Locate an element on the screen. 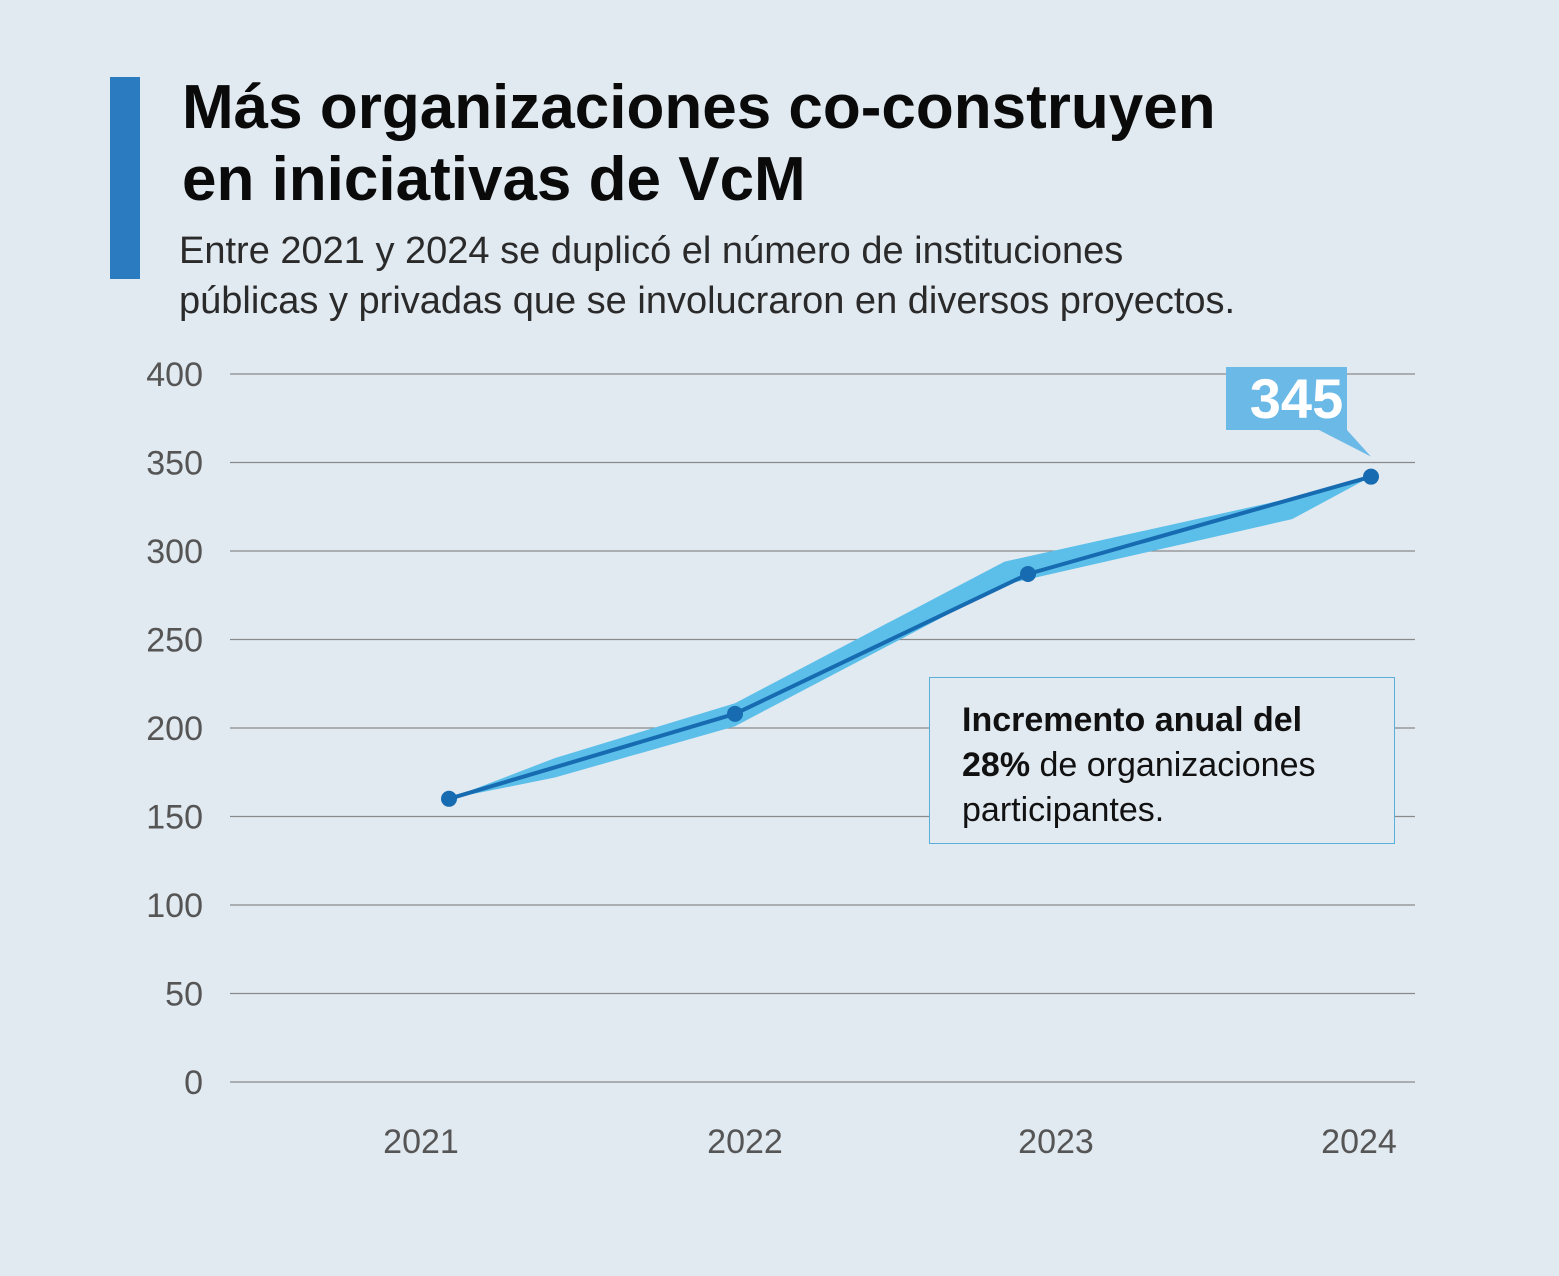 The height and width of the screenshot is (1276, 1559). y-tick-label: 50 is located at coordinates (184, 995).